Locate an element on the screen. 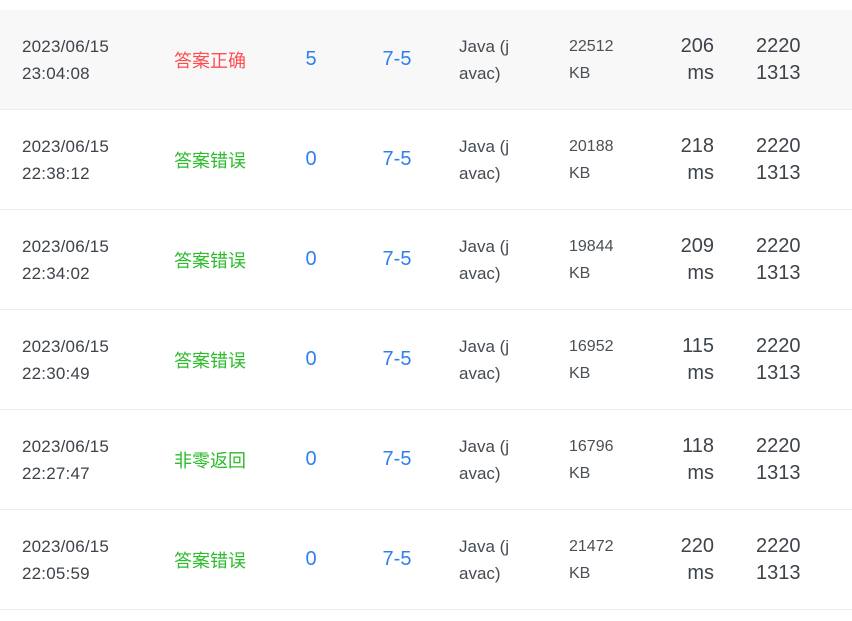 This screenshot has height=621, width=852. run-time: 118 ms is located at coordinates (684, 460).